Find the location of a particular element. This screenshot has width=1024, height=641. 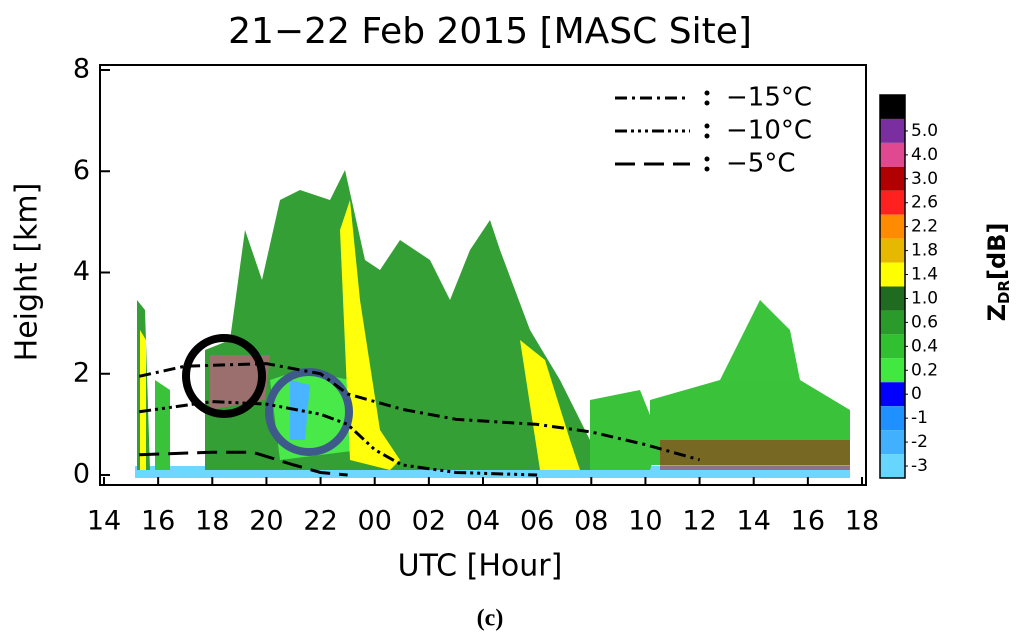

y-tick-label: 2 is located at coordinates (81, 372).